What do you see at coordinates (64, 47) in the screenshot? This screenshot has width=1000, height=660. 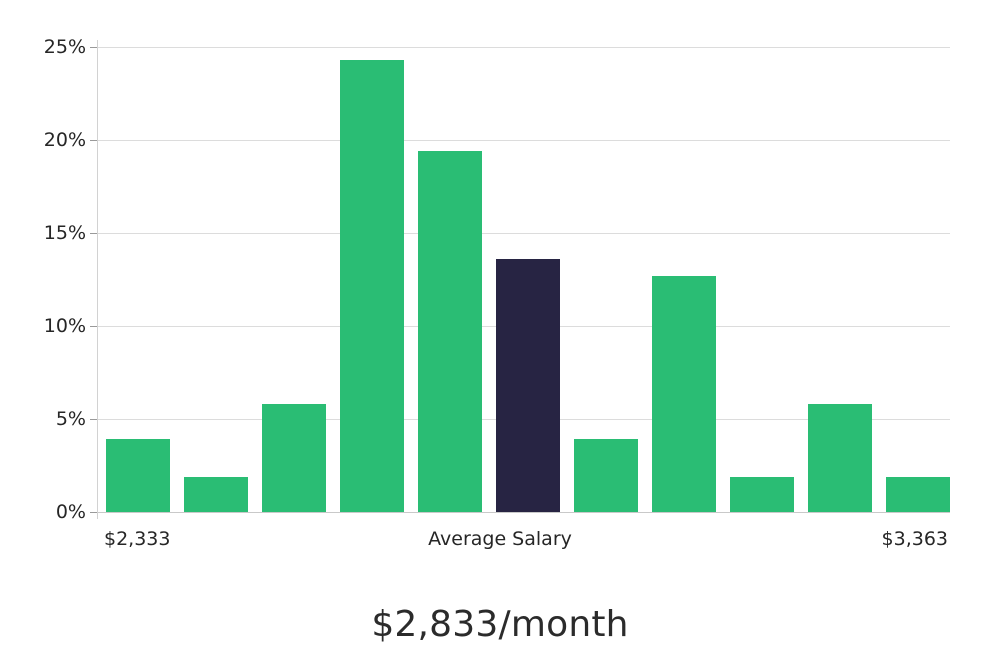 I see `y-tick-label: 25%` at bounding box center [64, 47].